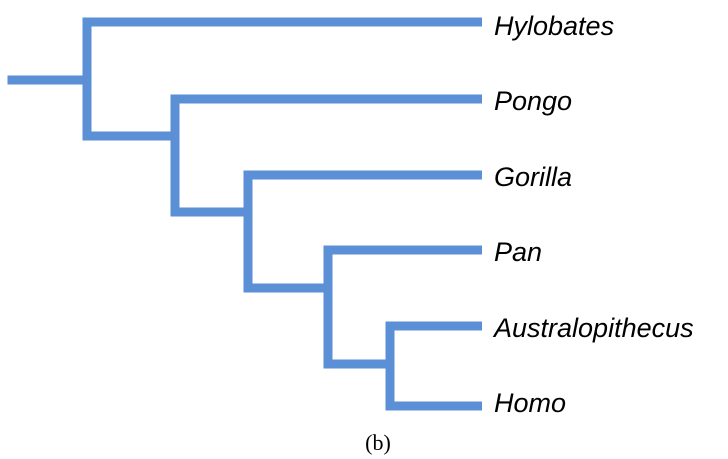 This screenshot has width=728, height=459. Describe the element at coordinates (533, 177) in the screenshot. I see `taxon-label-gorilla: Gorilla` at that location.